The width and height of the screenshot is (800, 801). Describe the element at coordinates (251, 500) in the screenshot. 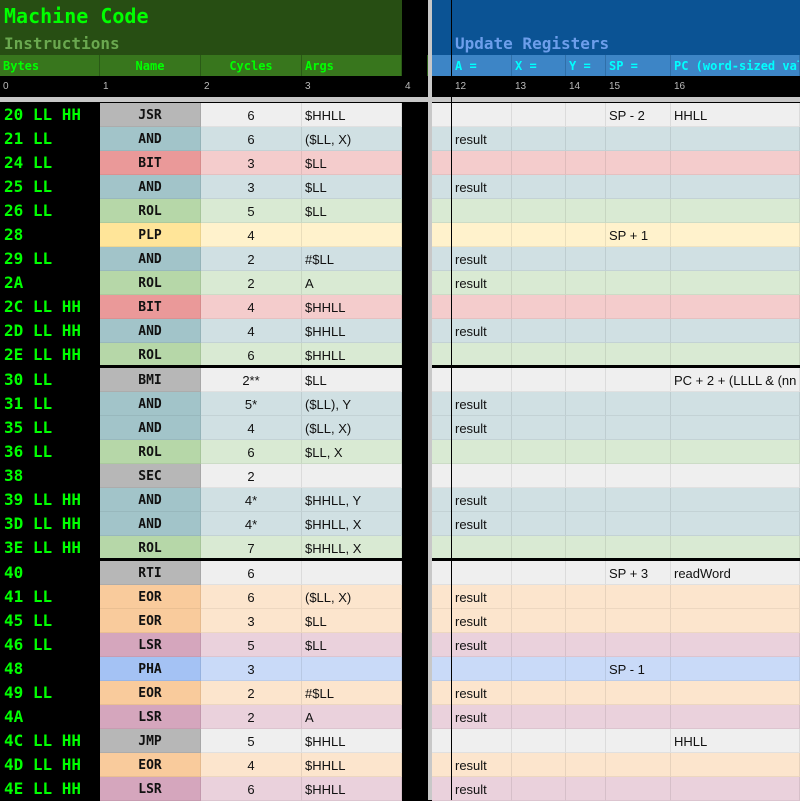

I see `cycles-cell: 4*` at that location.